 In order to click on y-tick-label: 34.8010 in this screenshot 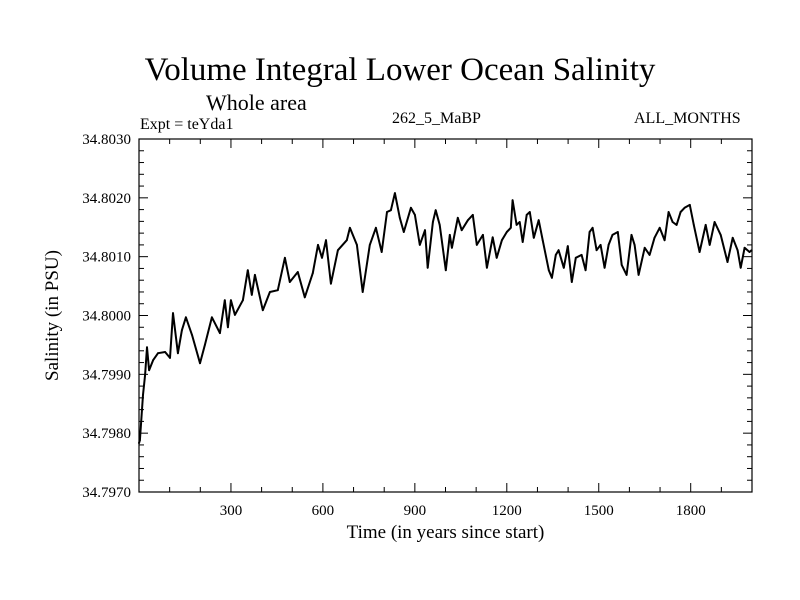, I will do `click(106, 258)`.